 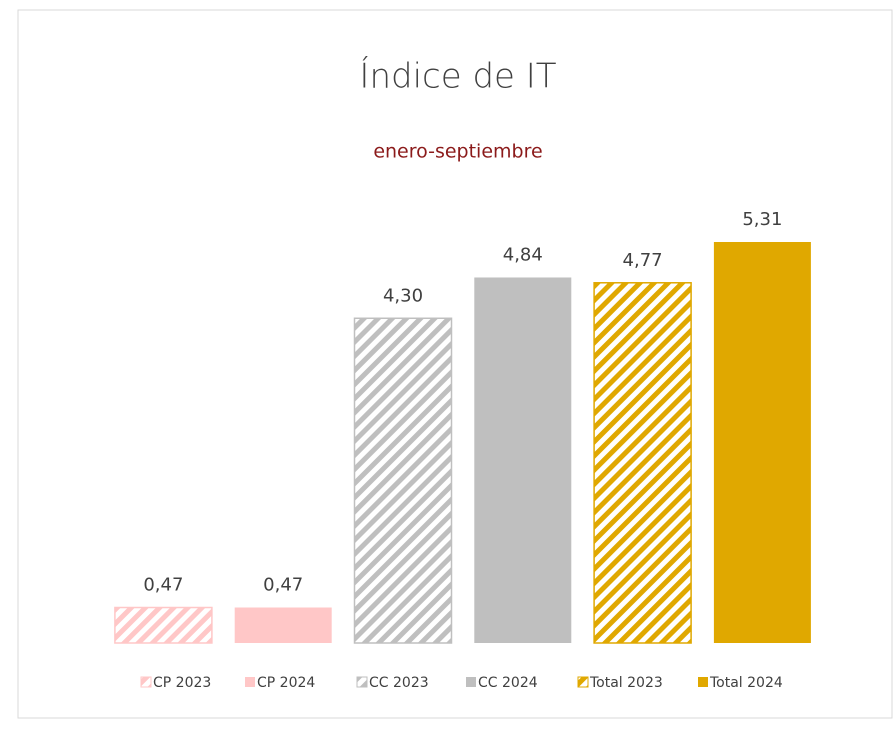 What do you see at coordinates (643, 260) in the screenshot?
I see `value-label: 4,77` at bounding box center [643, 260].